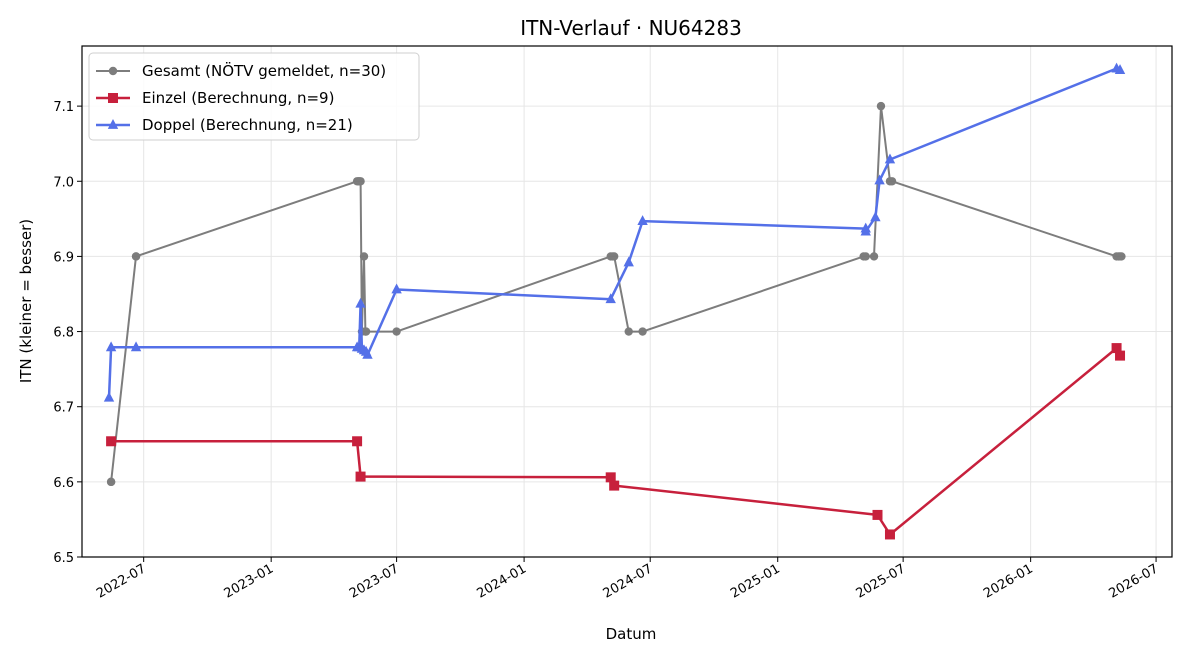  Describe the element at coordinates (63, 483) in the screenshot. I see `y-tick-label: 6.6` at that location.